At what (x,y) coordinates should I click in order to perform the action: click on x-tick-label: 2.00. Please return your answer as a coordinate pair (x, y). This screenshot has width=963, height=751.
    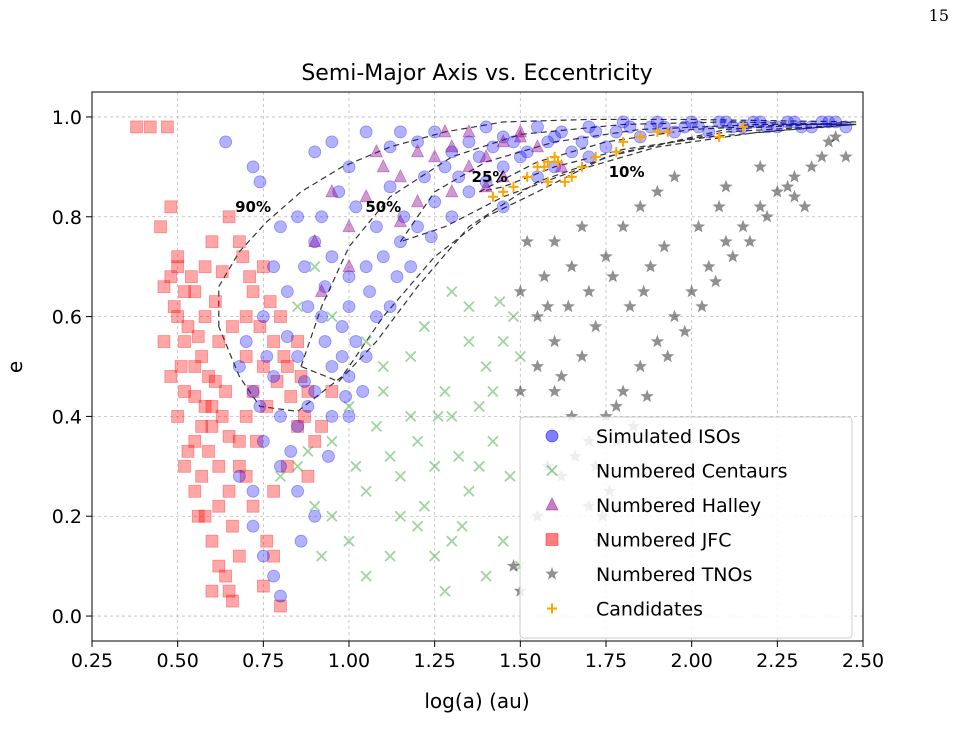
    Looking at the image, I should click on (692, 661).